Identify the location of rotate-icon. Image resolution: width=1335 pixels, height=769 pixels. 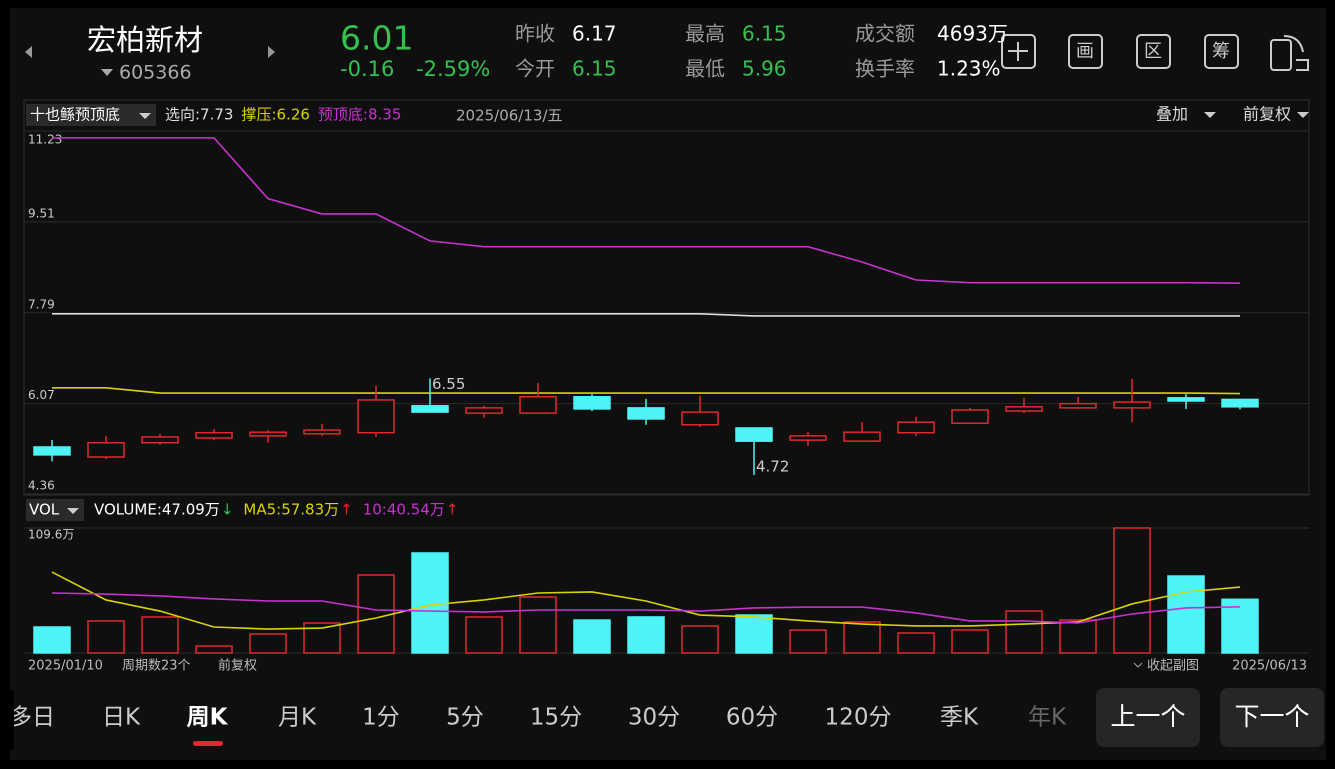
(1281, 55).